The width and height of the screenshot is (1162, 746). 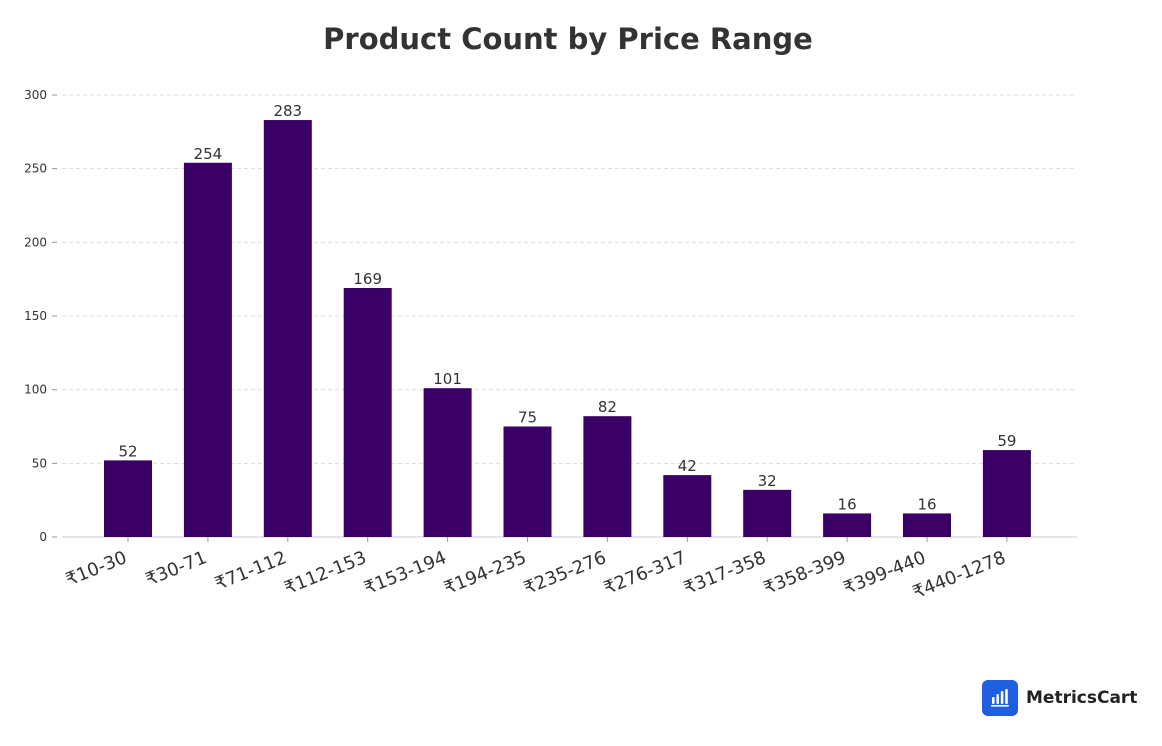 I want to click on chart-title: Product Count by Price Range, so click(x=568, y=39).